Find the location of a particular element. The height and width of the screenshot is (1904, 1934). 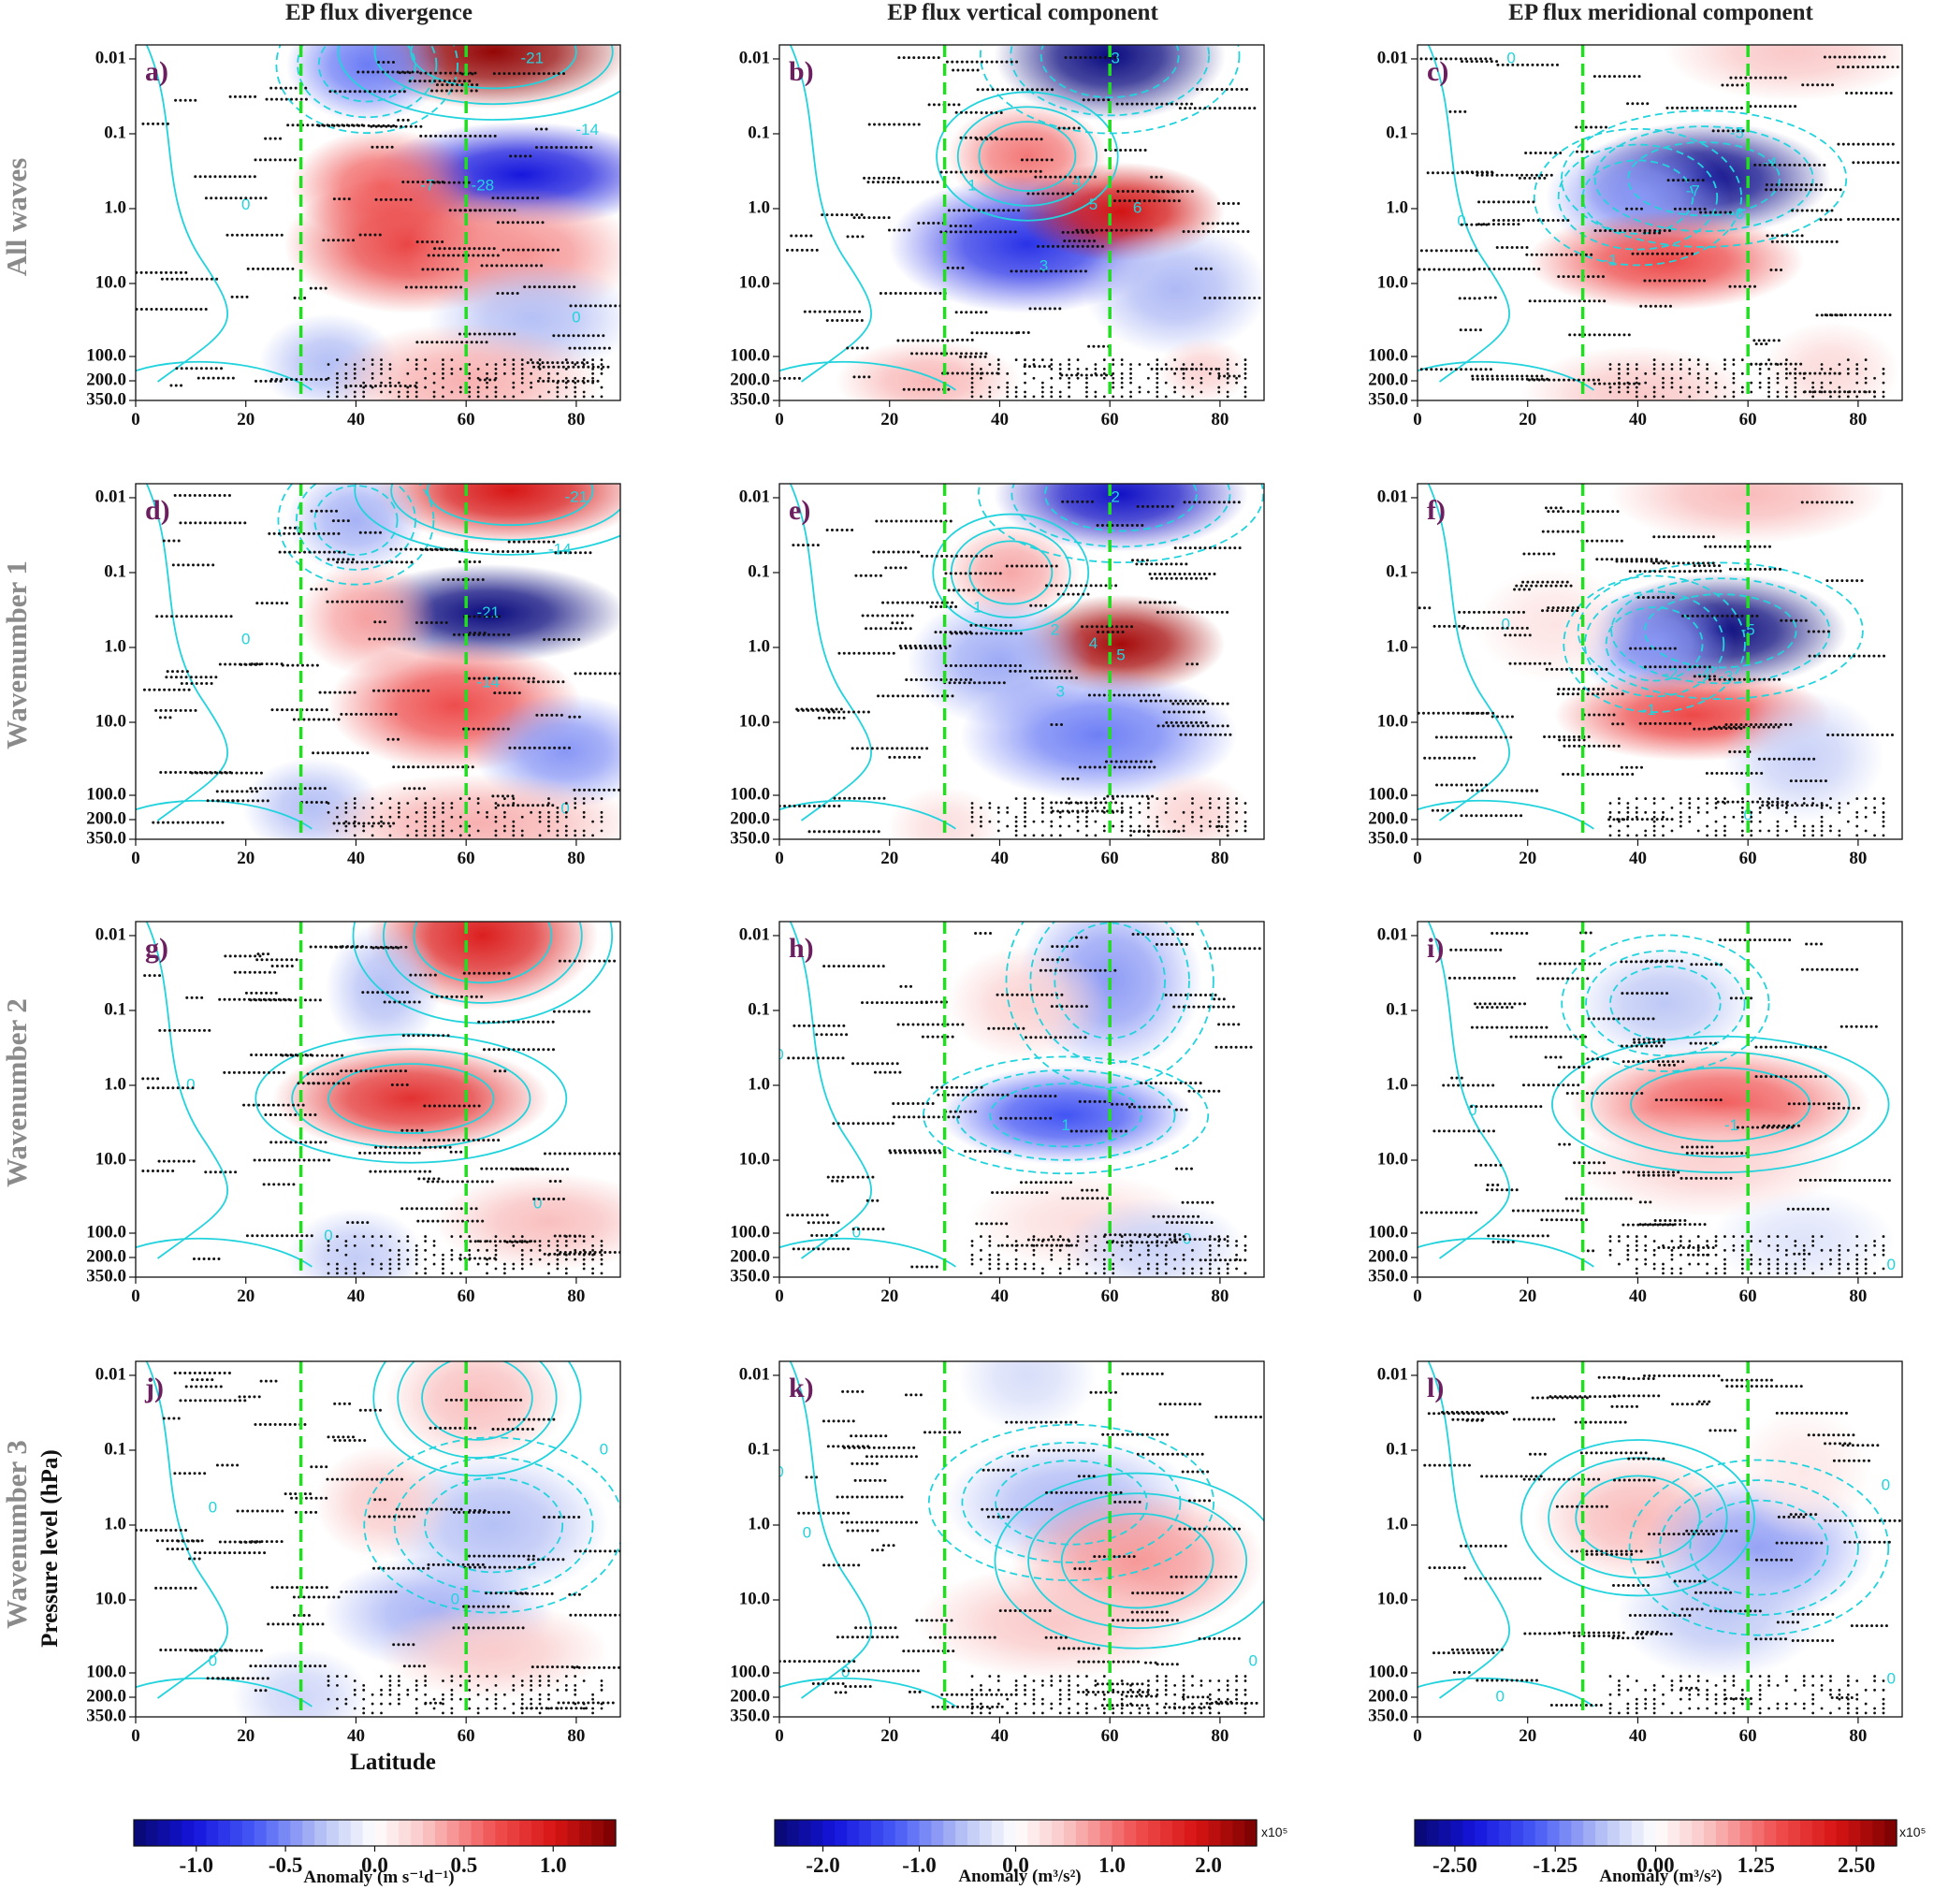

zero-contour is located at coordinates (868, 375).